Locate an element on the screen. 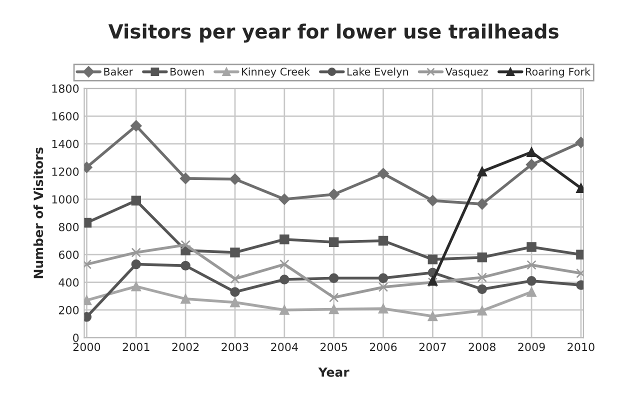 The height and width of the screenshot is (402, 624). y-tick-label: 1400 is located at coordinates (65, 144).